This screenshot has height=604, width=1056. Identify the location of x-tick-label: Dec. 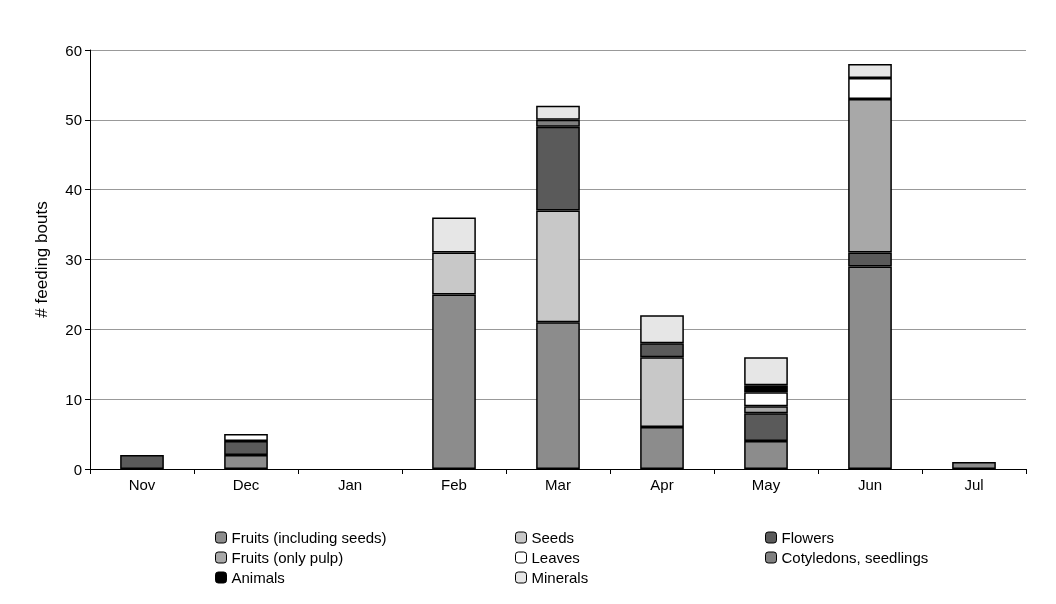
(246, 484).